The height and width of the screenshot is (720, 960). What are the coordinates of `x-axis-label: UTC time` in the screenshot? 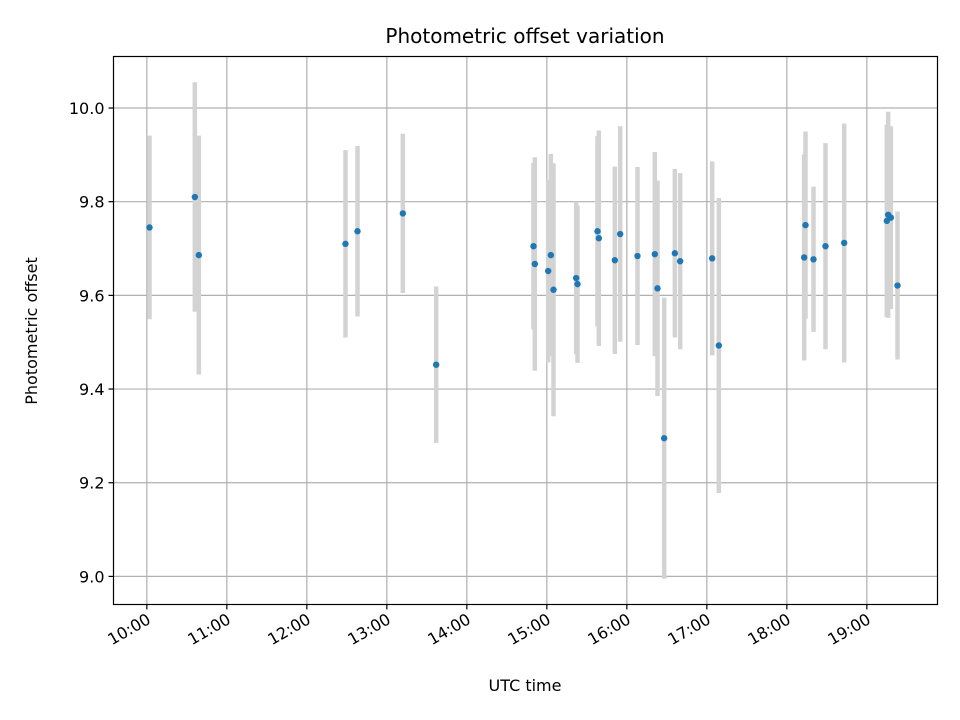 It's located at (525, 685).